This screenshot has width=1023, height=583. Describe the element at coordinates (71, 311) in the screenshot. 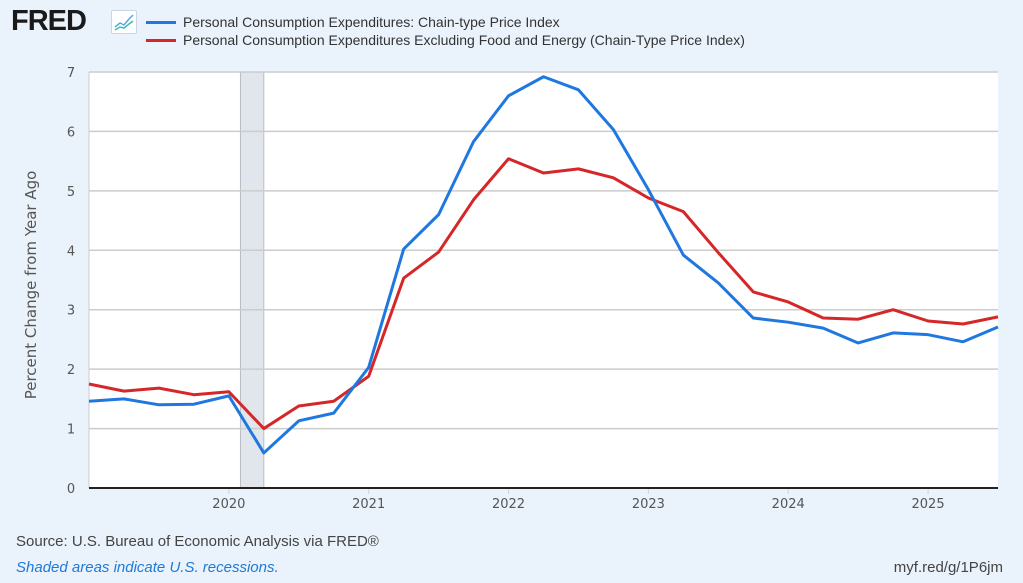

I see `y-tick-label: 3` at that location.